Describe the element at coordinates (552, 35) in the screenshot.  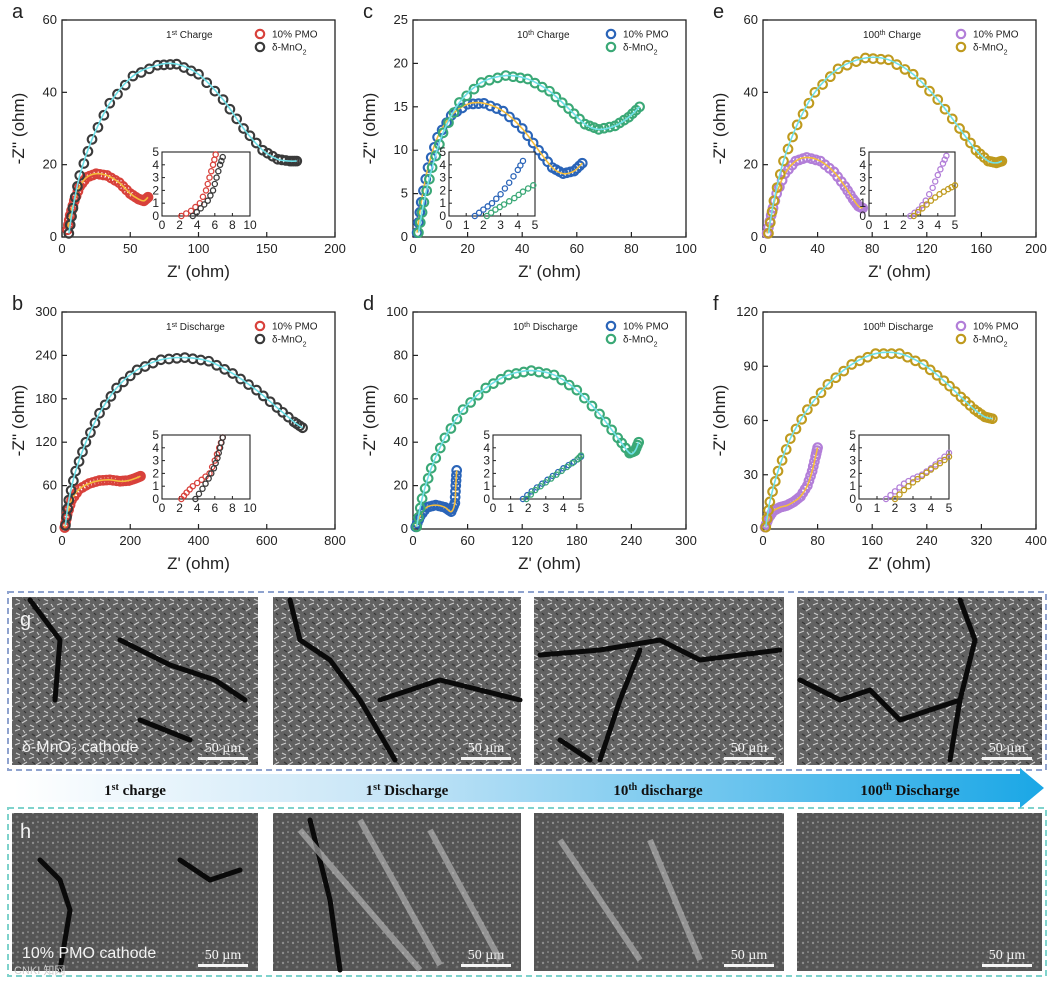
I see `title-rest: Charge` at that location.